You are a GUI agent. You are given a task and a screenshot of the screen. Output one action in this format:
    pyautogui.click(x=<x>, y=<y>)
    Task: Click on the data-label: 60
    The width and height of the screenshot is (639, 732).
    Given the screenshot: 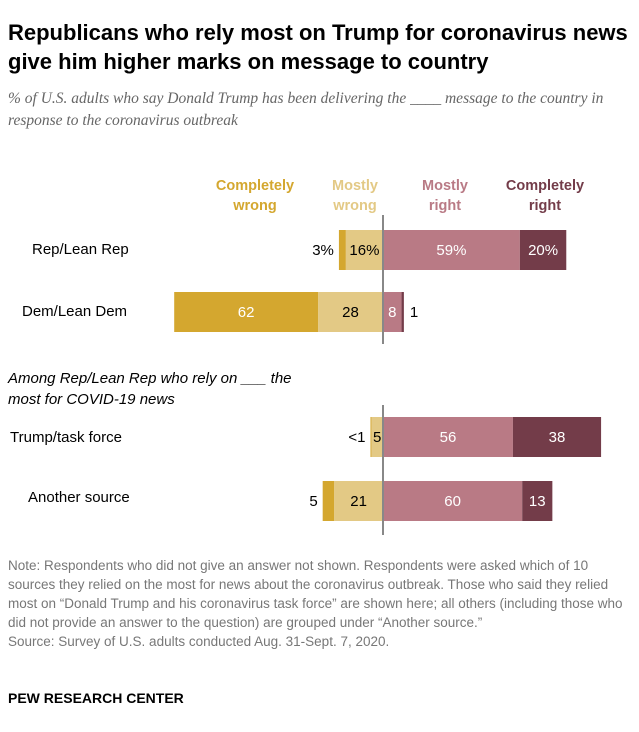 What is the action you would take?
    pyautogui.click(x=452, y=501)
    